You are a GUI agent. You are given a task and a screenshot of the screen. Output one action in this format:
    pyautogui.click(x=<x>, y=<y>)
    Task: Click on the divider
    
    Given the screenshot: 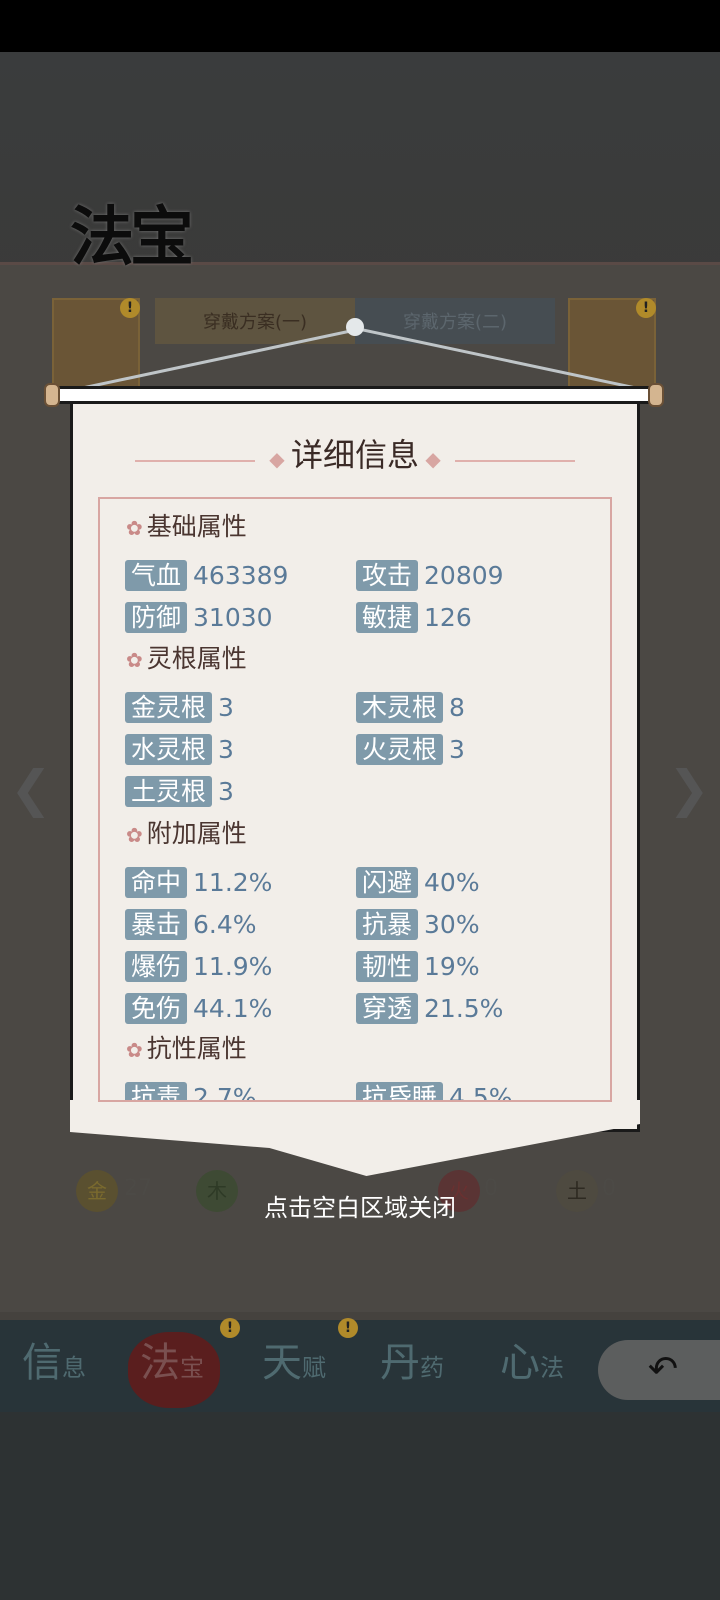 What is the action you would take?
    pyautogui.click(x=515, y=461)
    